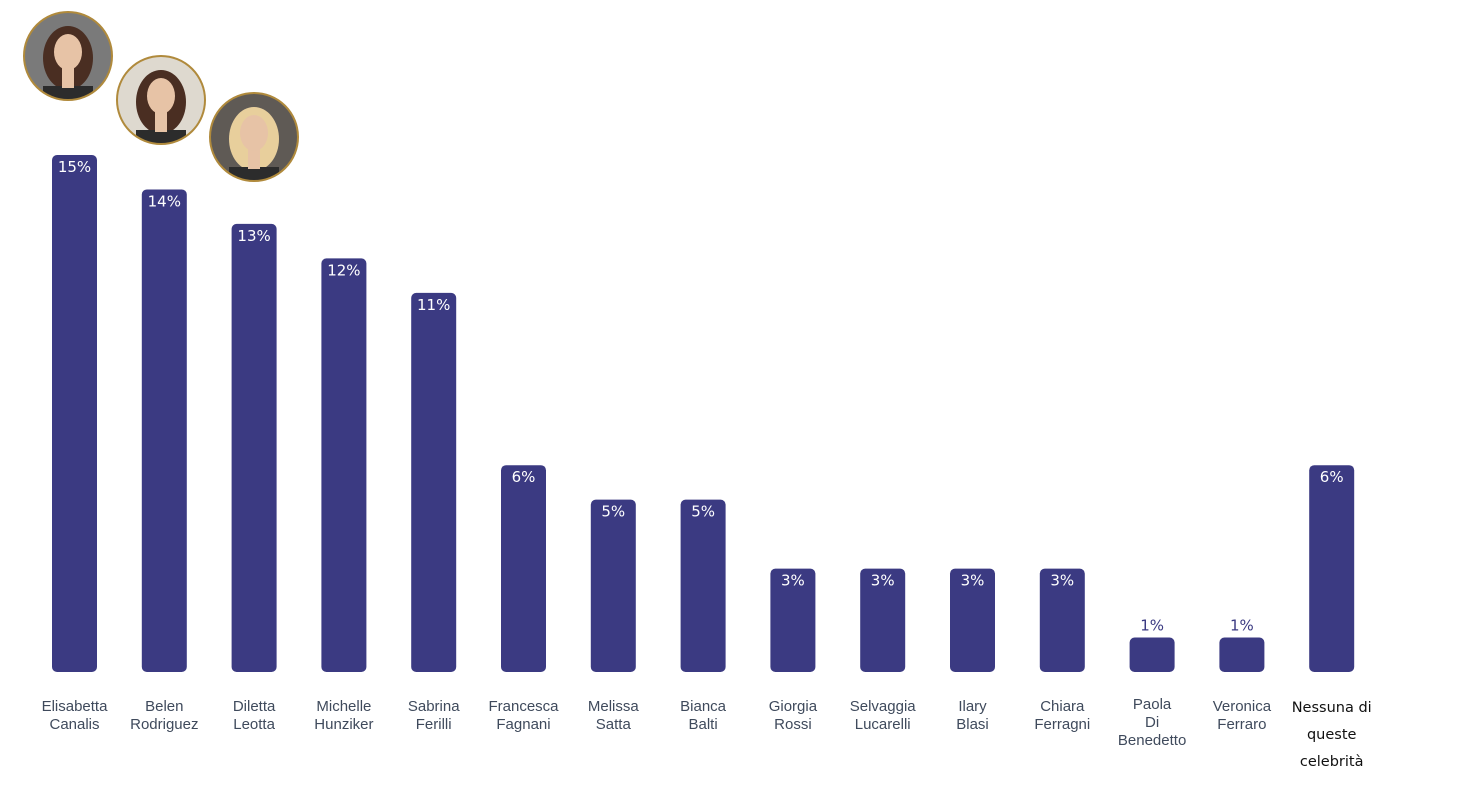 The height and width of the screenshot is (794, 1474). Describe the element at coordinates (74, 413) in the screenshot. I see `bar-elisabetta-canalis` at that location.